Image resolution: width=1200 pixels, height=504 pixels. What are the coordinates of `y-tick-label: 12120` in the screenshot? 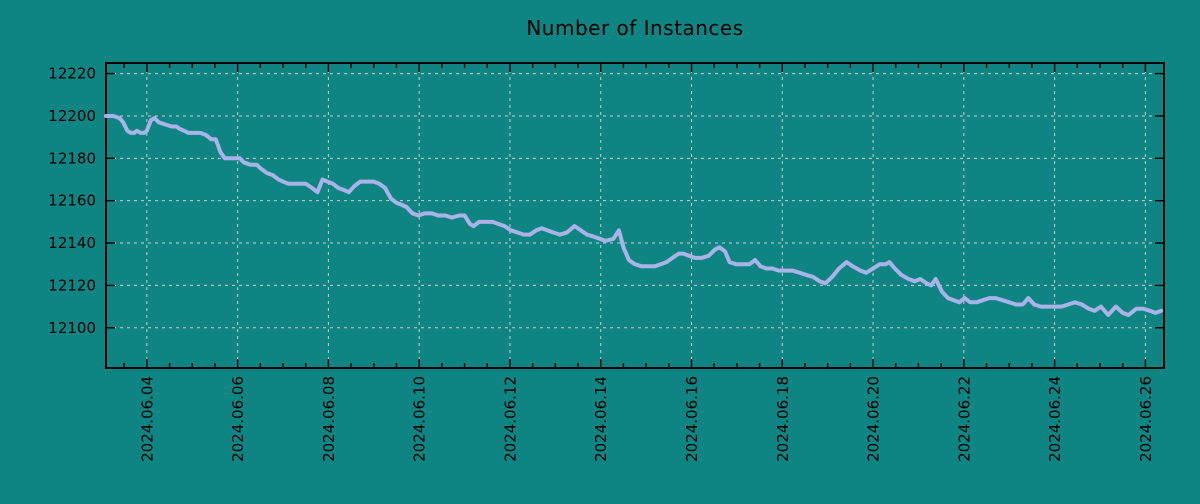 It's located at (72, 285).